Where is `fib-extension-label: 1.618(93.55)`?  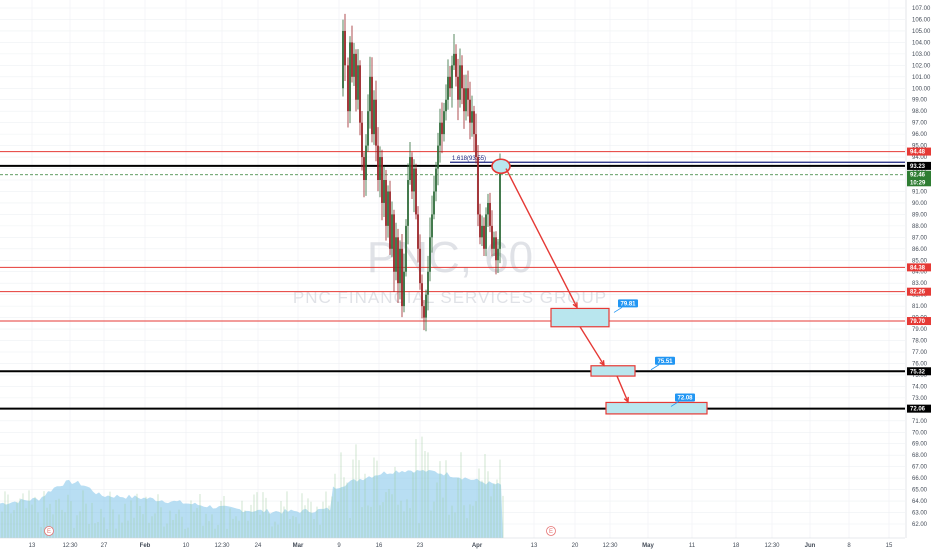
fib-extension-label: 1.618(93.55) is located at coordinates (469, 159).